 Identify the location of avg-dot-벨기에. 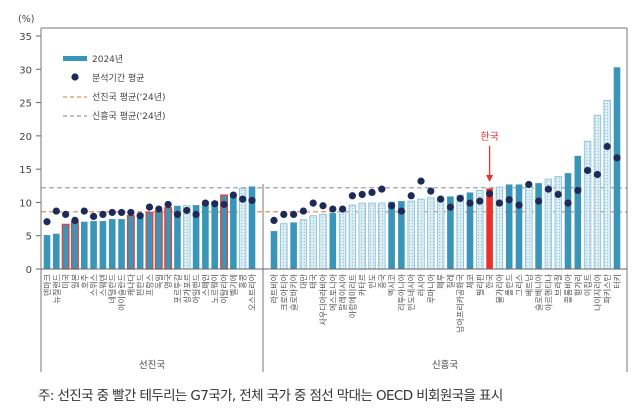
(233, 195).